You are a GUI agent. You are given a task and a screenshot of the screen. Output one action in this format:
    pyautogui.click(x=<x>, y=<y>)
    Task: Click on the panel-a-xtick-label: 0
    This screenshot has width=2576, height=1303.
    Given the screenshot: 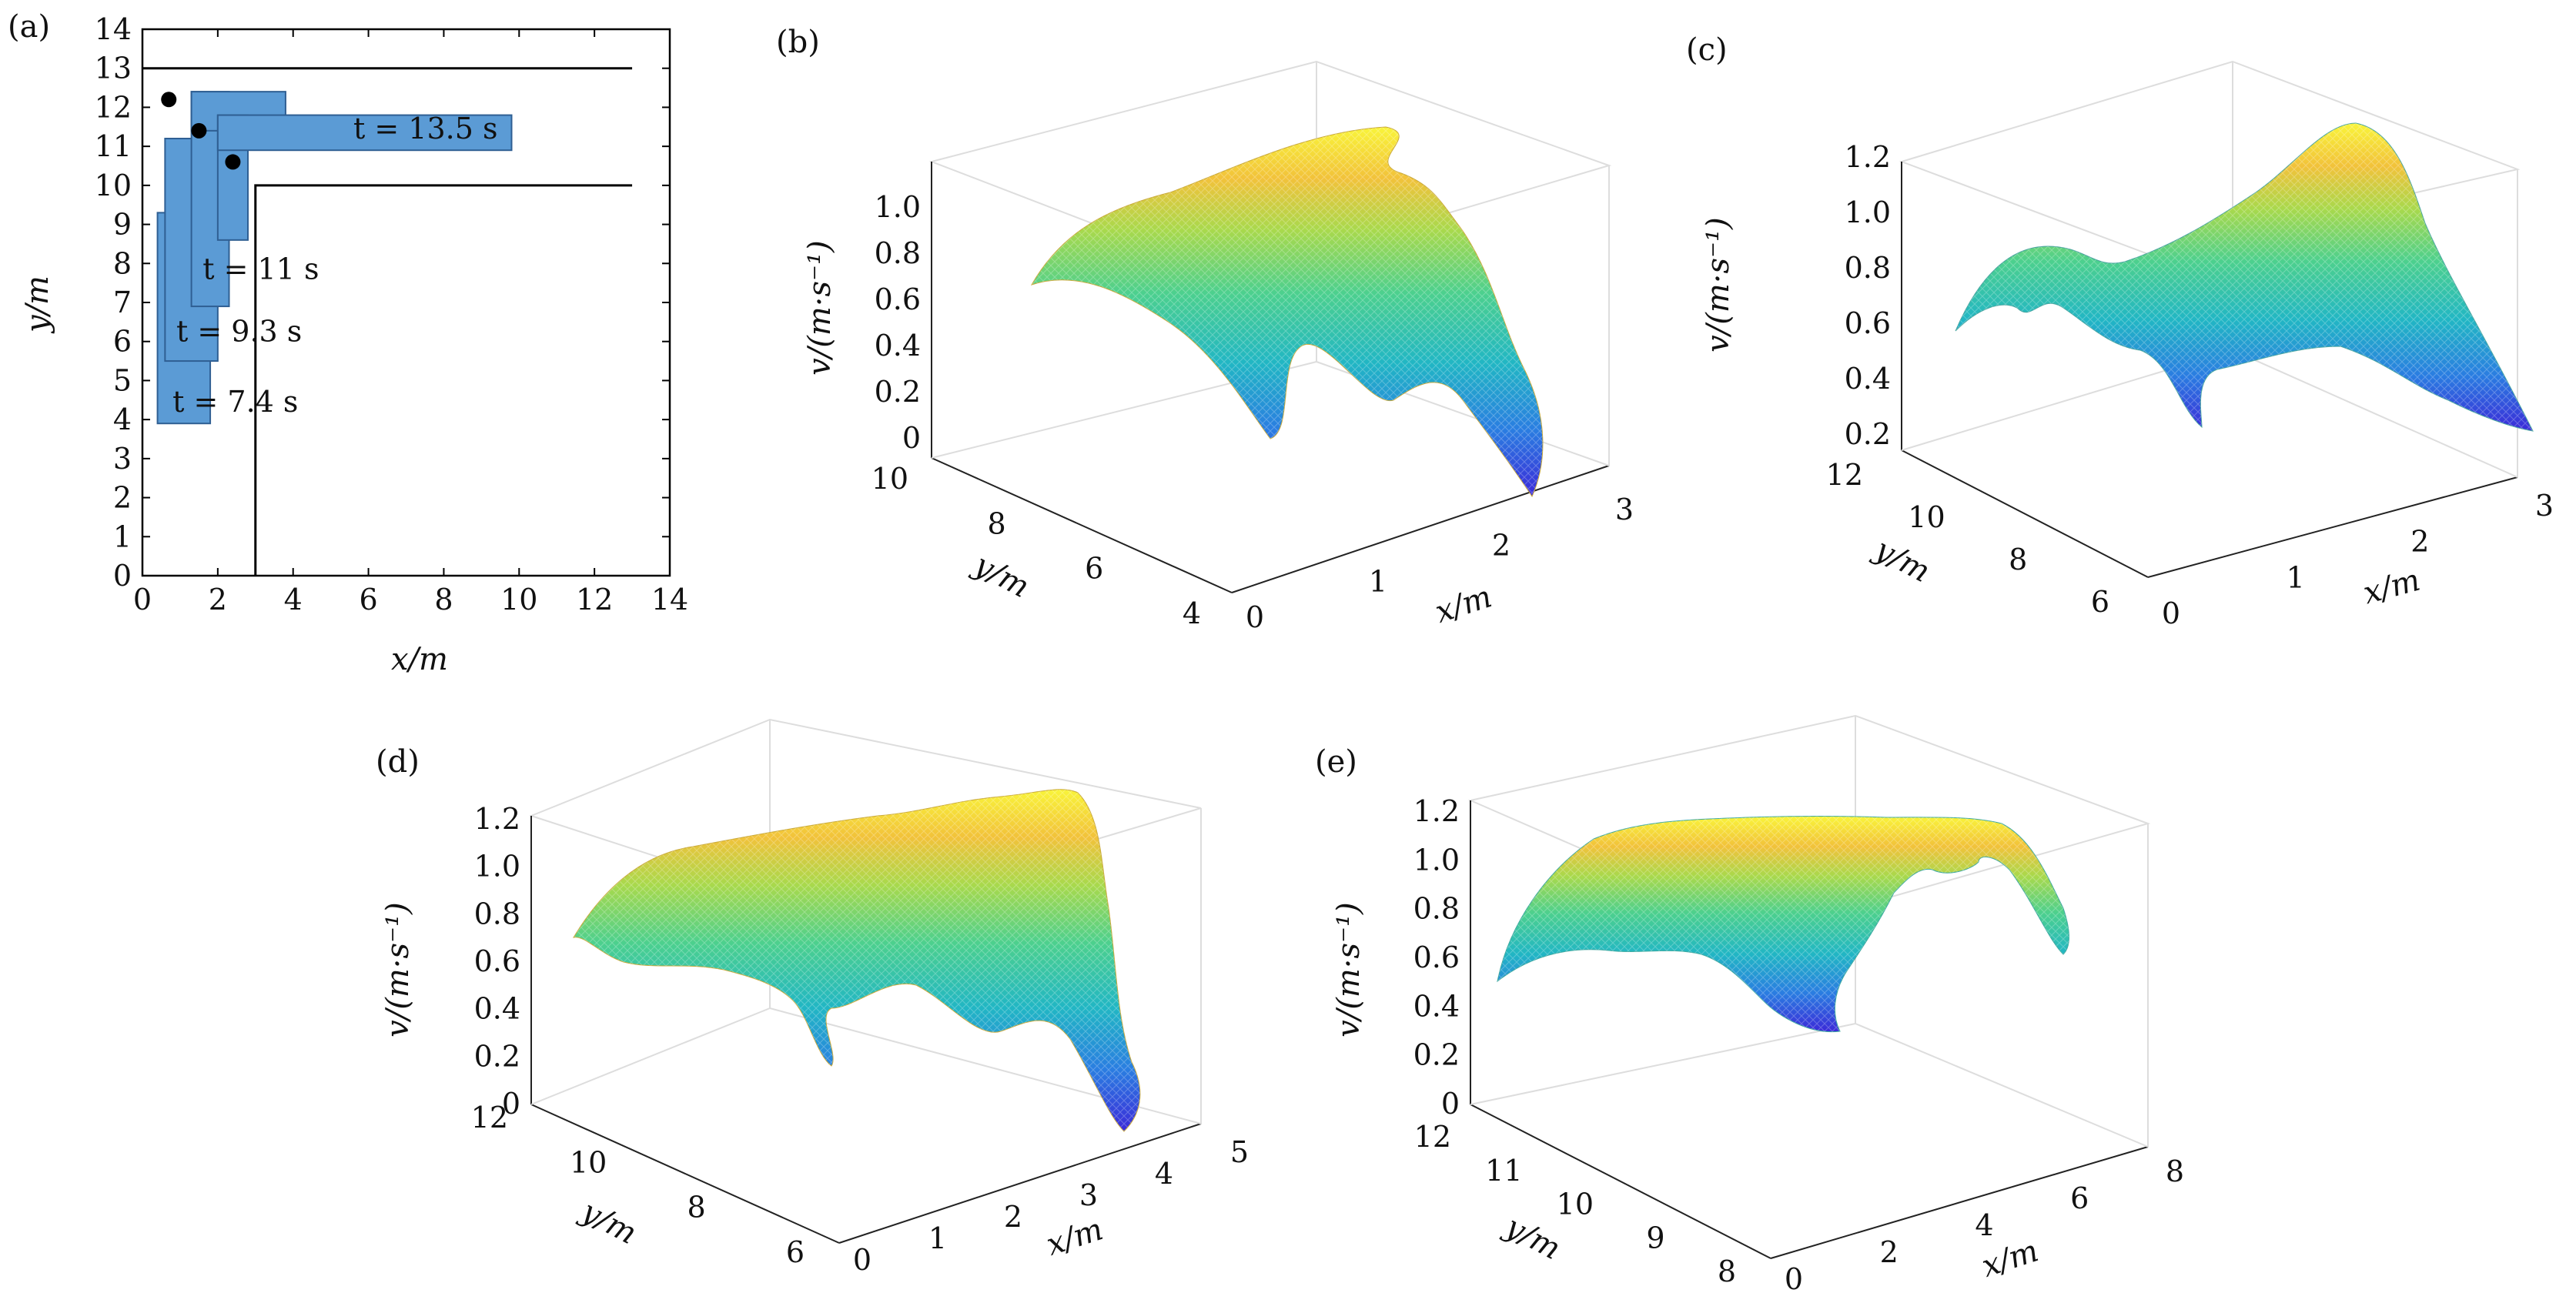 What is the action you would take?
    pyautogui.click(x=142, y=599)
    